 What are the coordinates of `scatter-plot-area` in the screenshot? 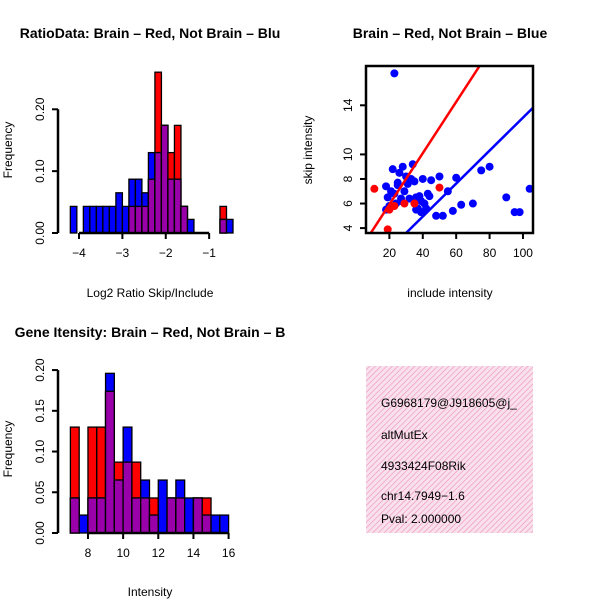 It's located at (451, 149).